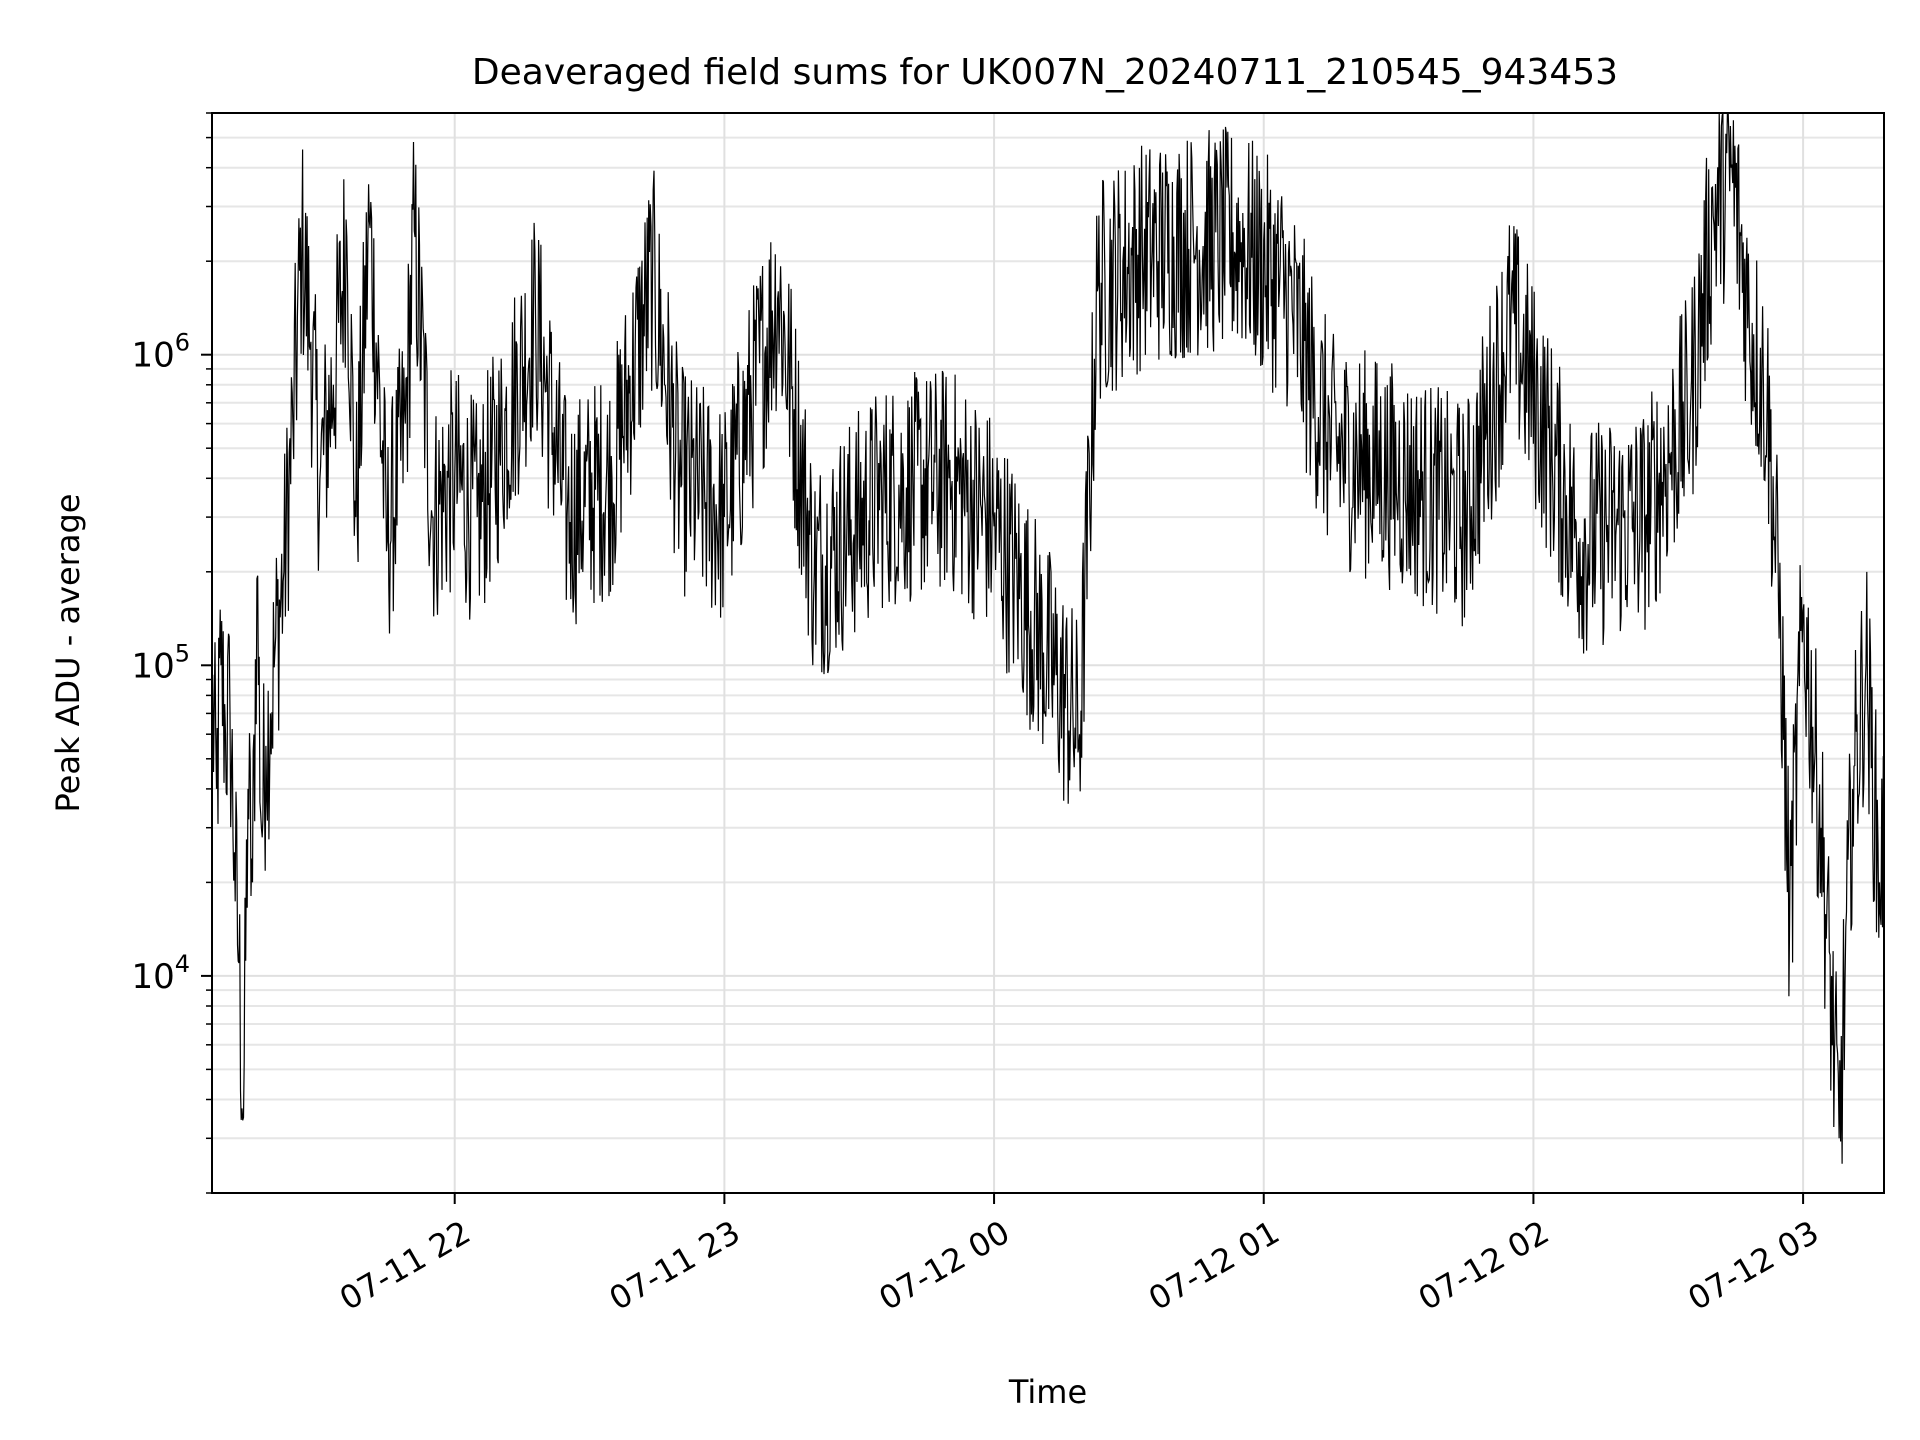 The image size is (1920, 1440). I want to click on y-axis-label: Peak ADU - average, so click(68, 653).